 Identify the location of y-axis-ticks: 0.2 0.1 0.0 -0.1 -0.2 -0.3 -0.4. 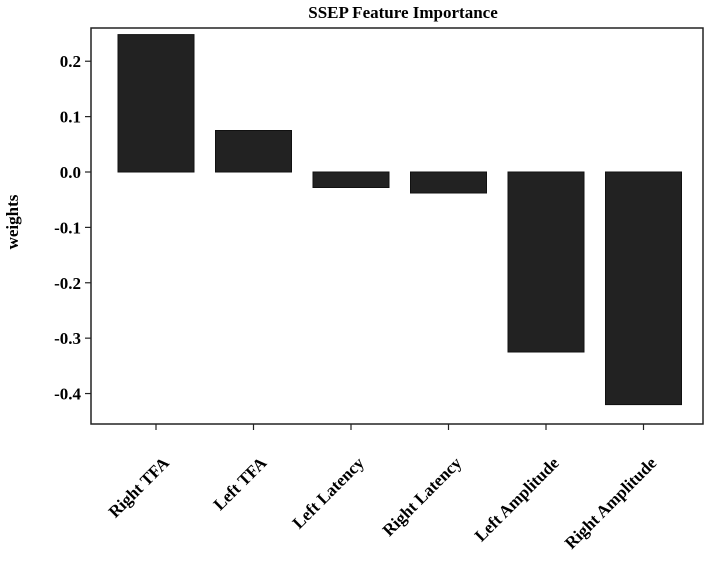
(72, 228).